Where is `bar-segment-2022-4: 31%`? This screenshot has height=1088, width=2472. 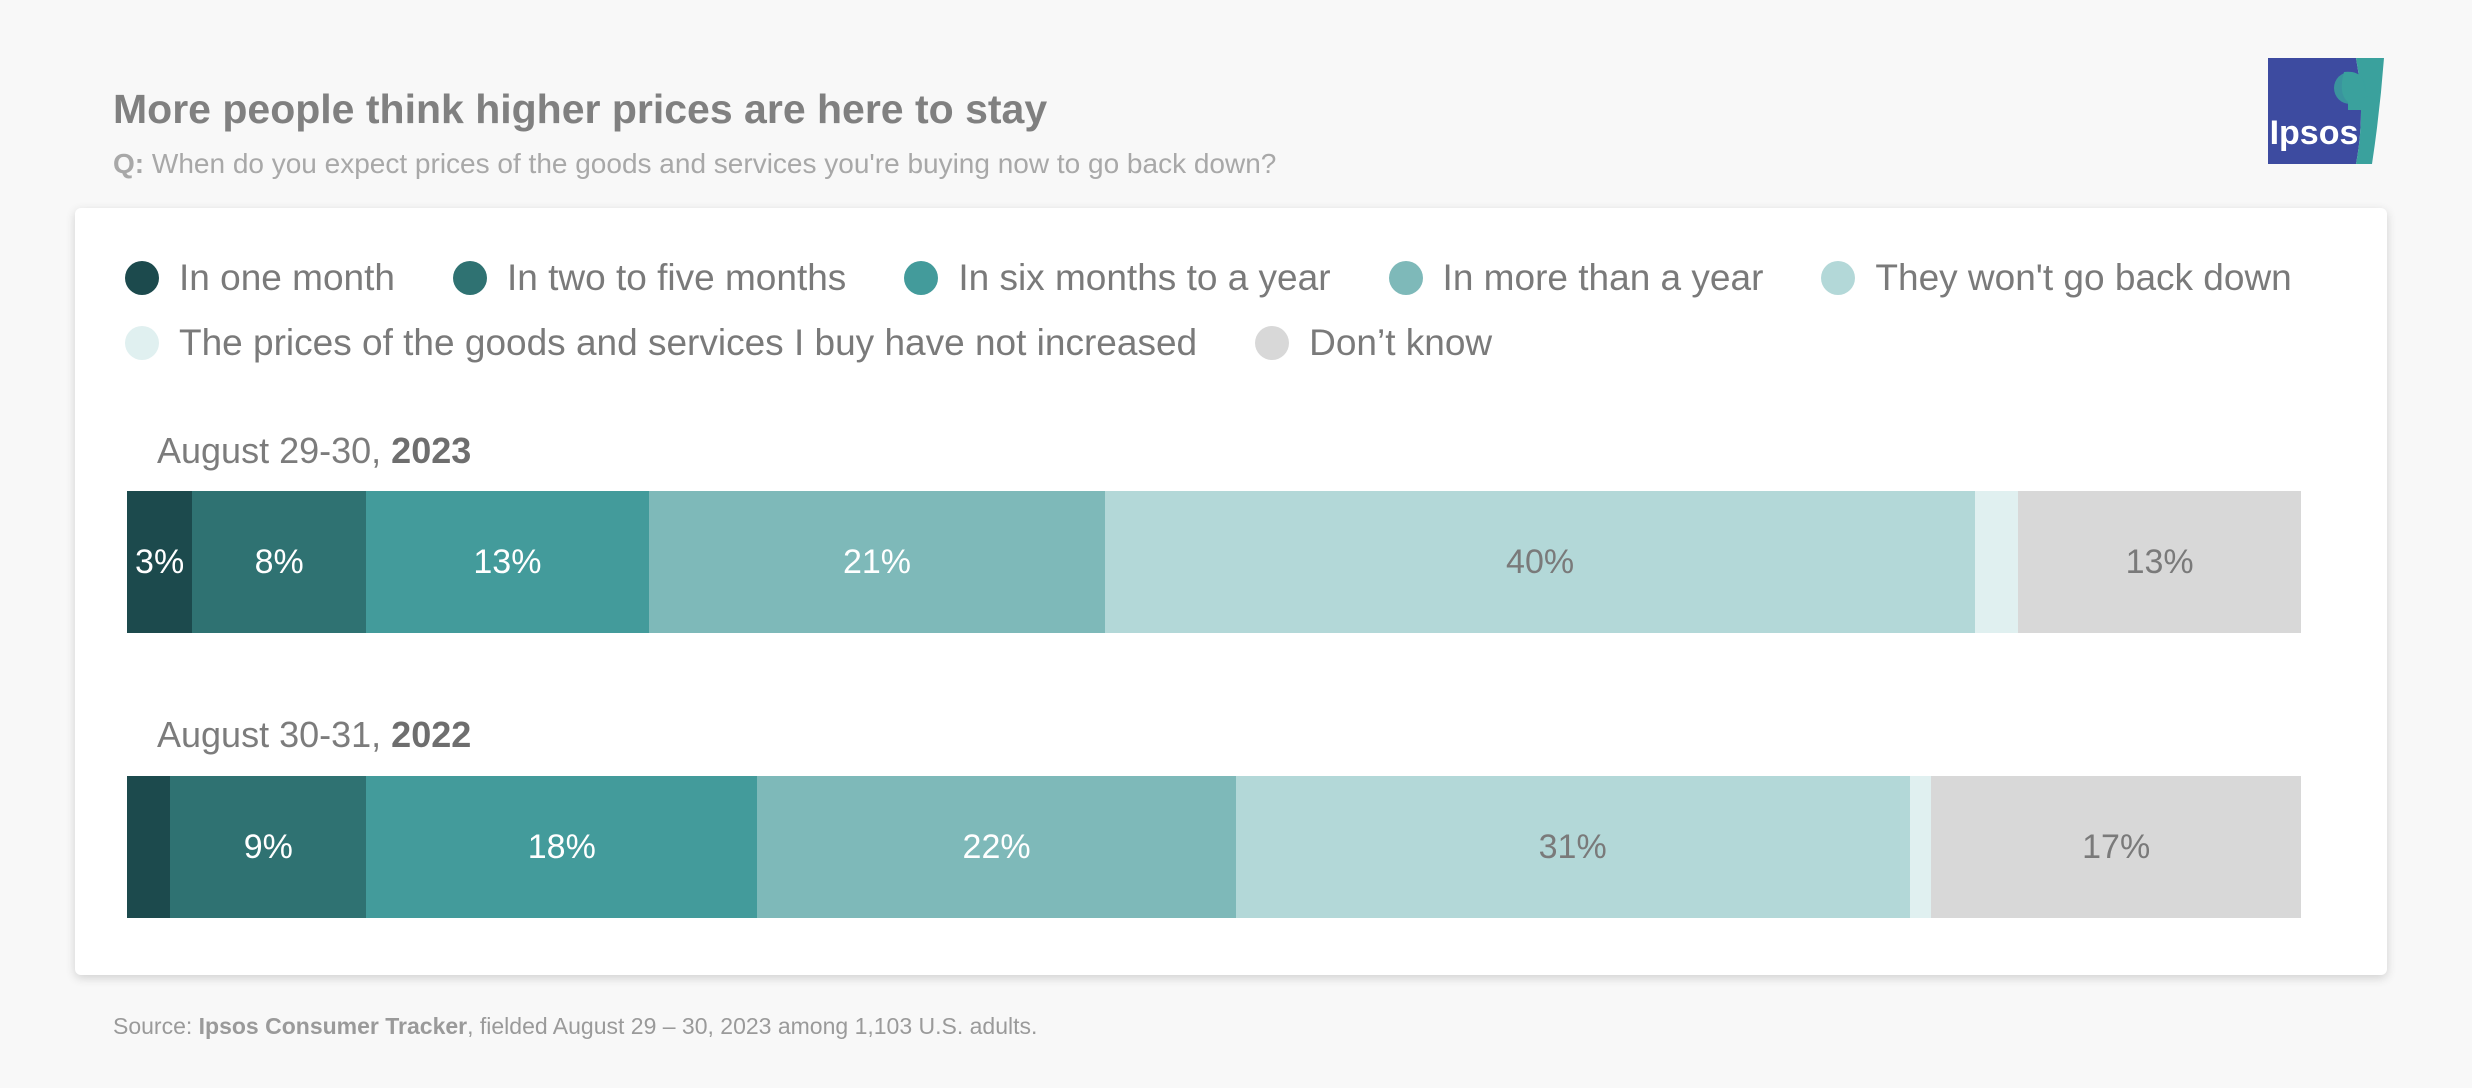
bar-segment-2022-4: 31% is located at coordinates (1572, 847).